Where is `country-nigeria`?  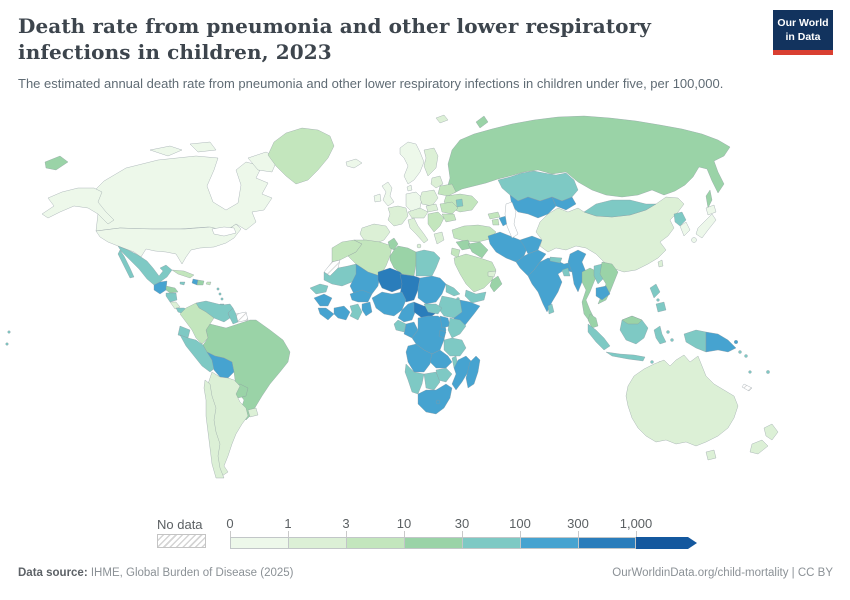 country-nigeria is located at coordinates (389, 304).